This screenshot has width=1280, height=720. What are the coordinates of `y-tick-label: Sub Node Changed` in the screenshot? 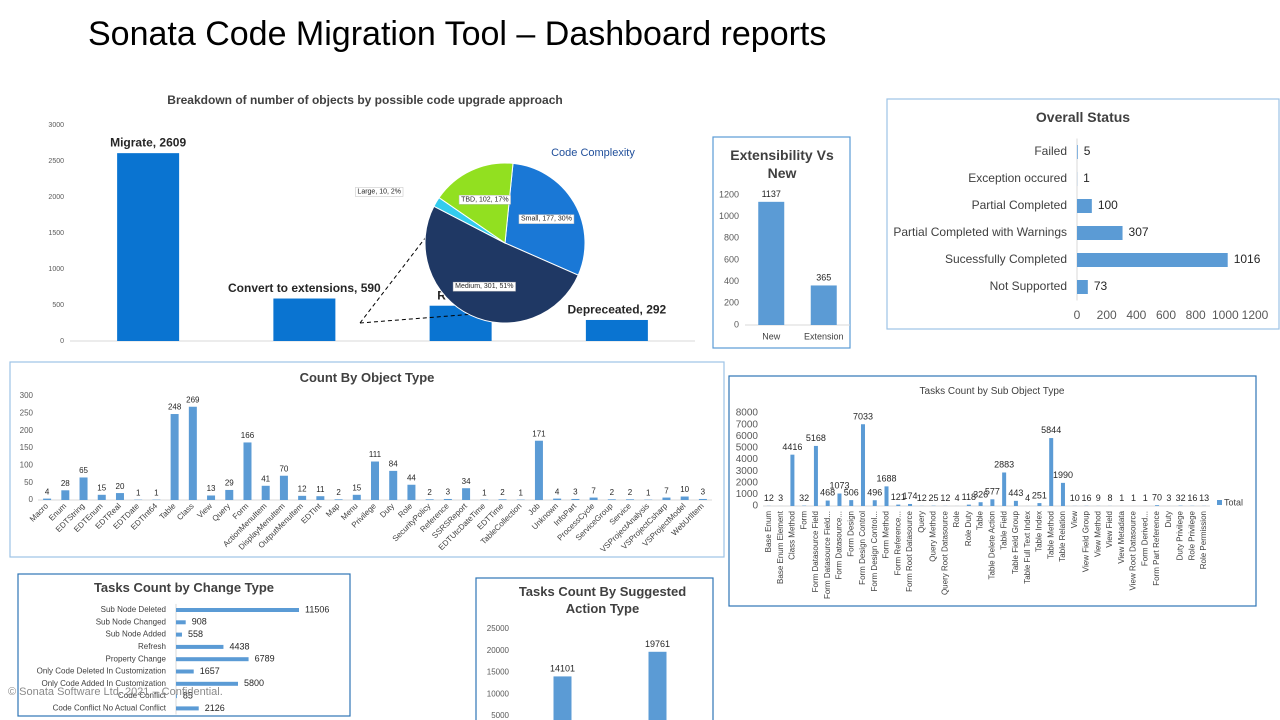 It's located at (131, 621).